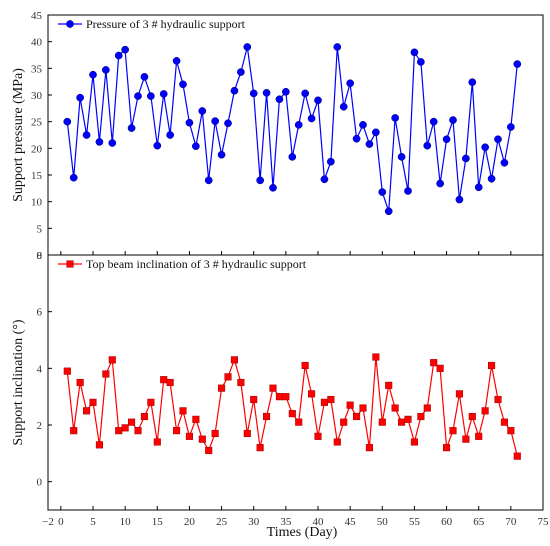 This screenshot has width=550, height=546. I want to click on x-tick-label: 35, so click(286, 522).